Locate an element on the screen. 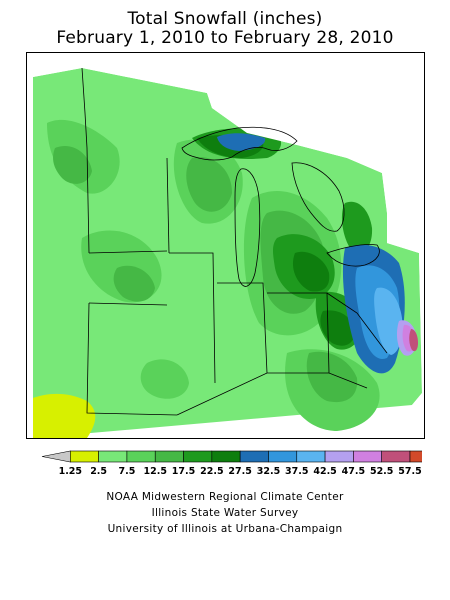  legend-tick-label: 52.5 is located at coordinates (381, 471).